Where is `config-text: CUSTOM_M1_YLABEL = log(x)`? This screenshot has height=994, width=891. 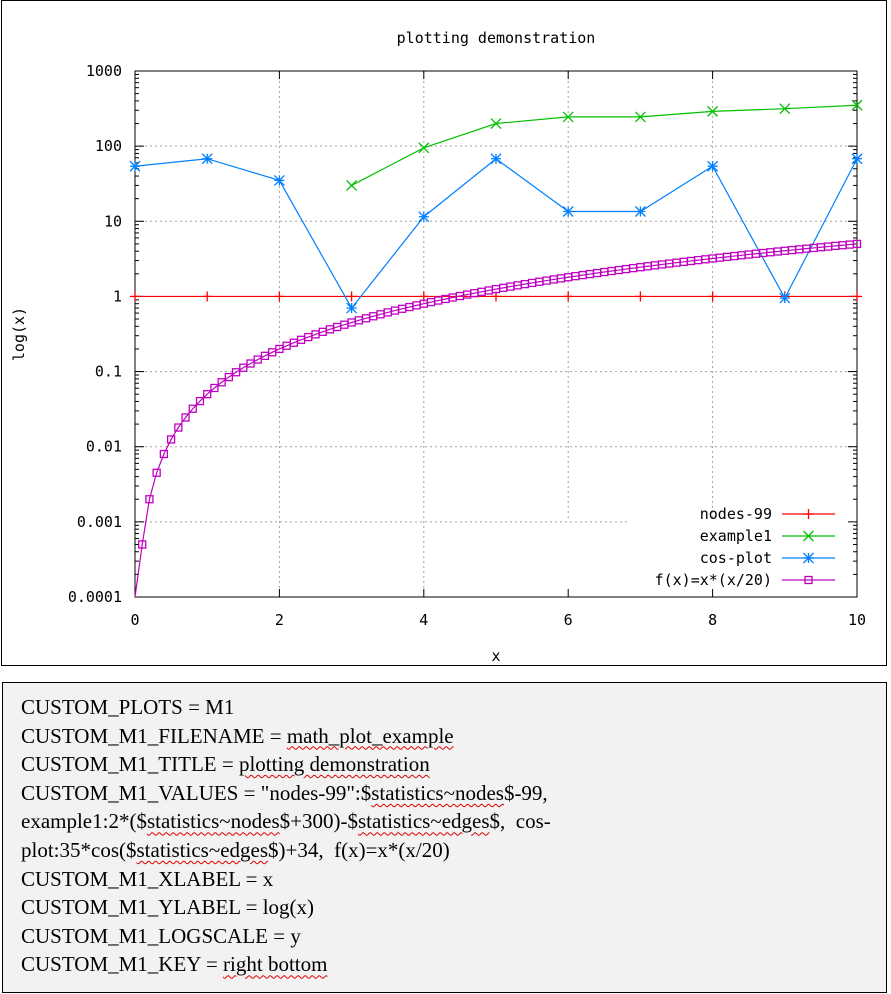
config-text: CUSTOM_M1_YLABEL = log(x) is located at coordinates (168, 907).